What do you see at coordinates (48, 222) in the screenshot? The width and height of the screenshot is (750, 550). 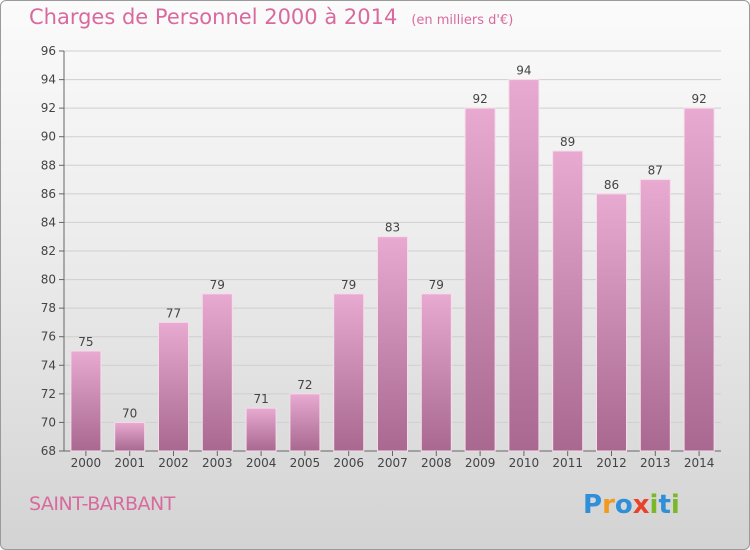 I see `y-tick-label: 84` at bounding box center [48, 222].